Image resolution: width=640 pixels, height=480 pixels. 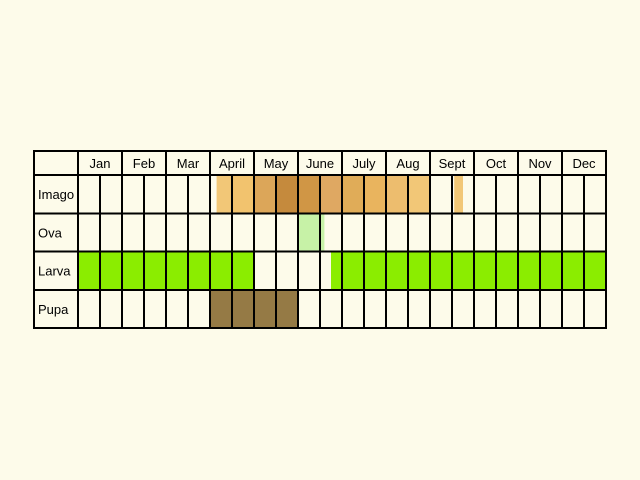 I want to click on month-label: May, so click(x=276, y=163).